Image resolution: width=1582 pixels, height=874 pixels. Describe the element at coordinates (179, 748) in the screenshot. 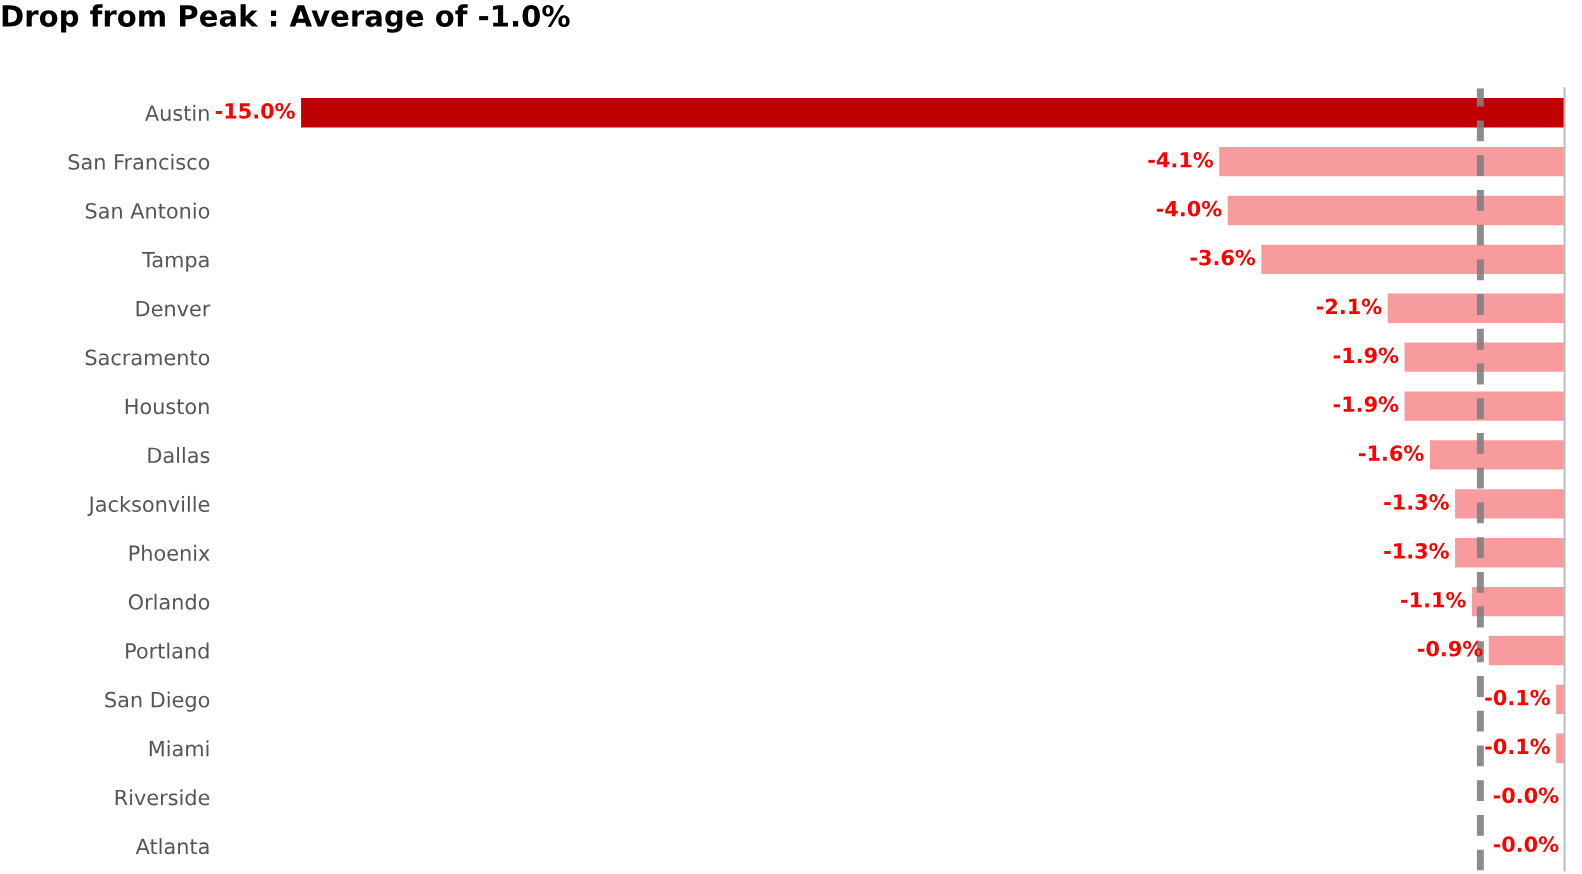

I see `y-tick-label: Miami` at that location.